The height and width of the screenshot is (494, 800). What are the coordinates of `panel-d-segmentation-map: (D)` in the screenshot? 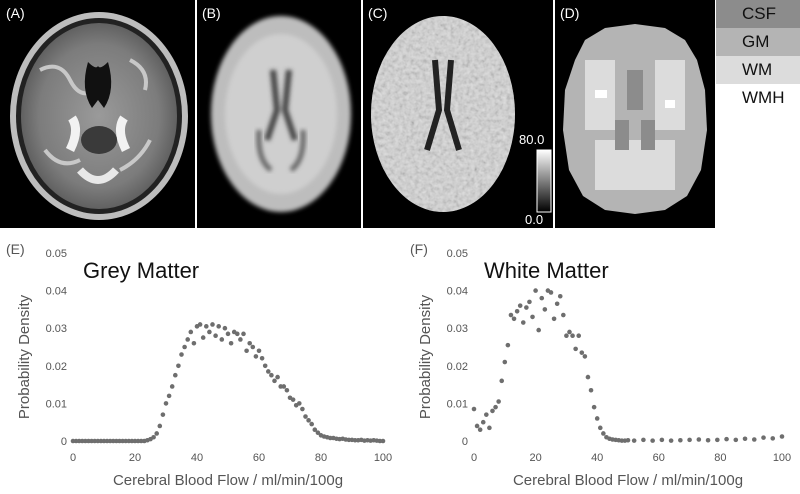 It's located at (635, 114).